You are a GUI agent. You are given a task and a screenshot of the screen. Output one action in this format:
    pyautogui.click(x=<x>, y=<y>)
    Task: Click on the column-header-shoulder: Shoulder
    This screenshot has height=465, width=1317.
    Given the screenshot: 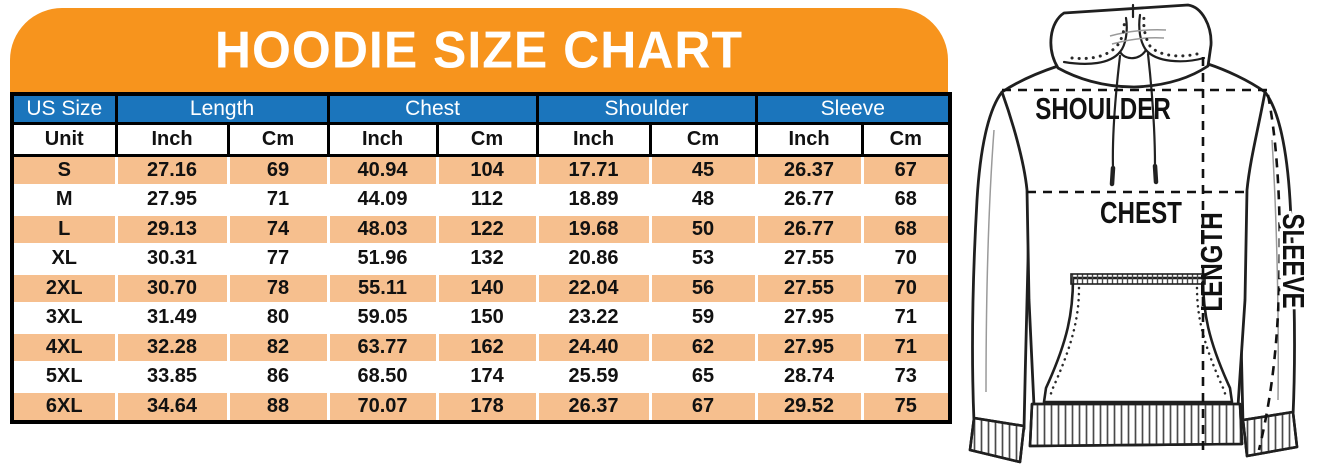 What is the action you would take?
    pyautogui.click(x=646, y=108)
    